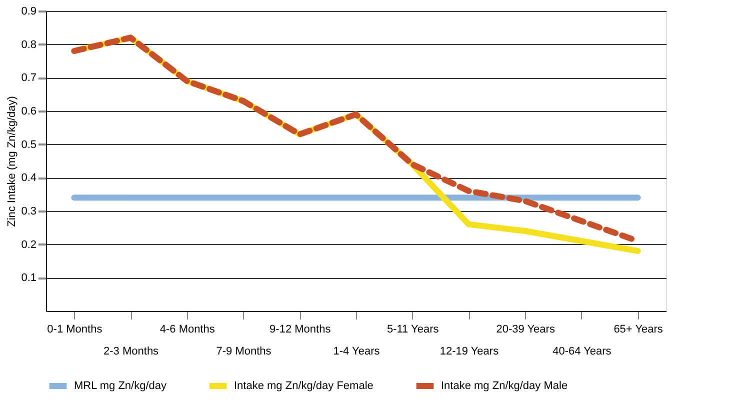 The image size is (747, 416). I want to click on y-tick-label: 0.5, so click(28, 144).